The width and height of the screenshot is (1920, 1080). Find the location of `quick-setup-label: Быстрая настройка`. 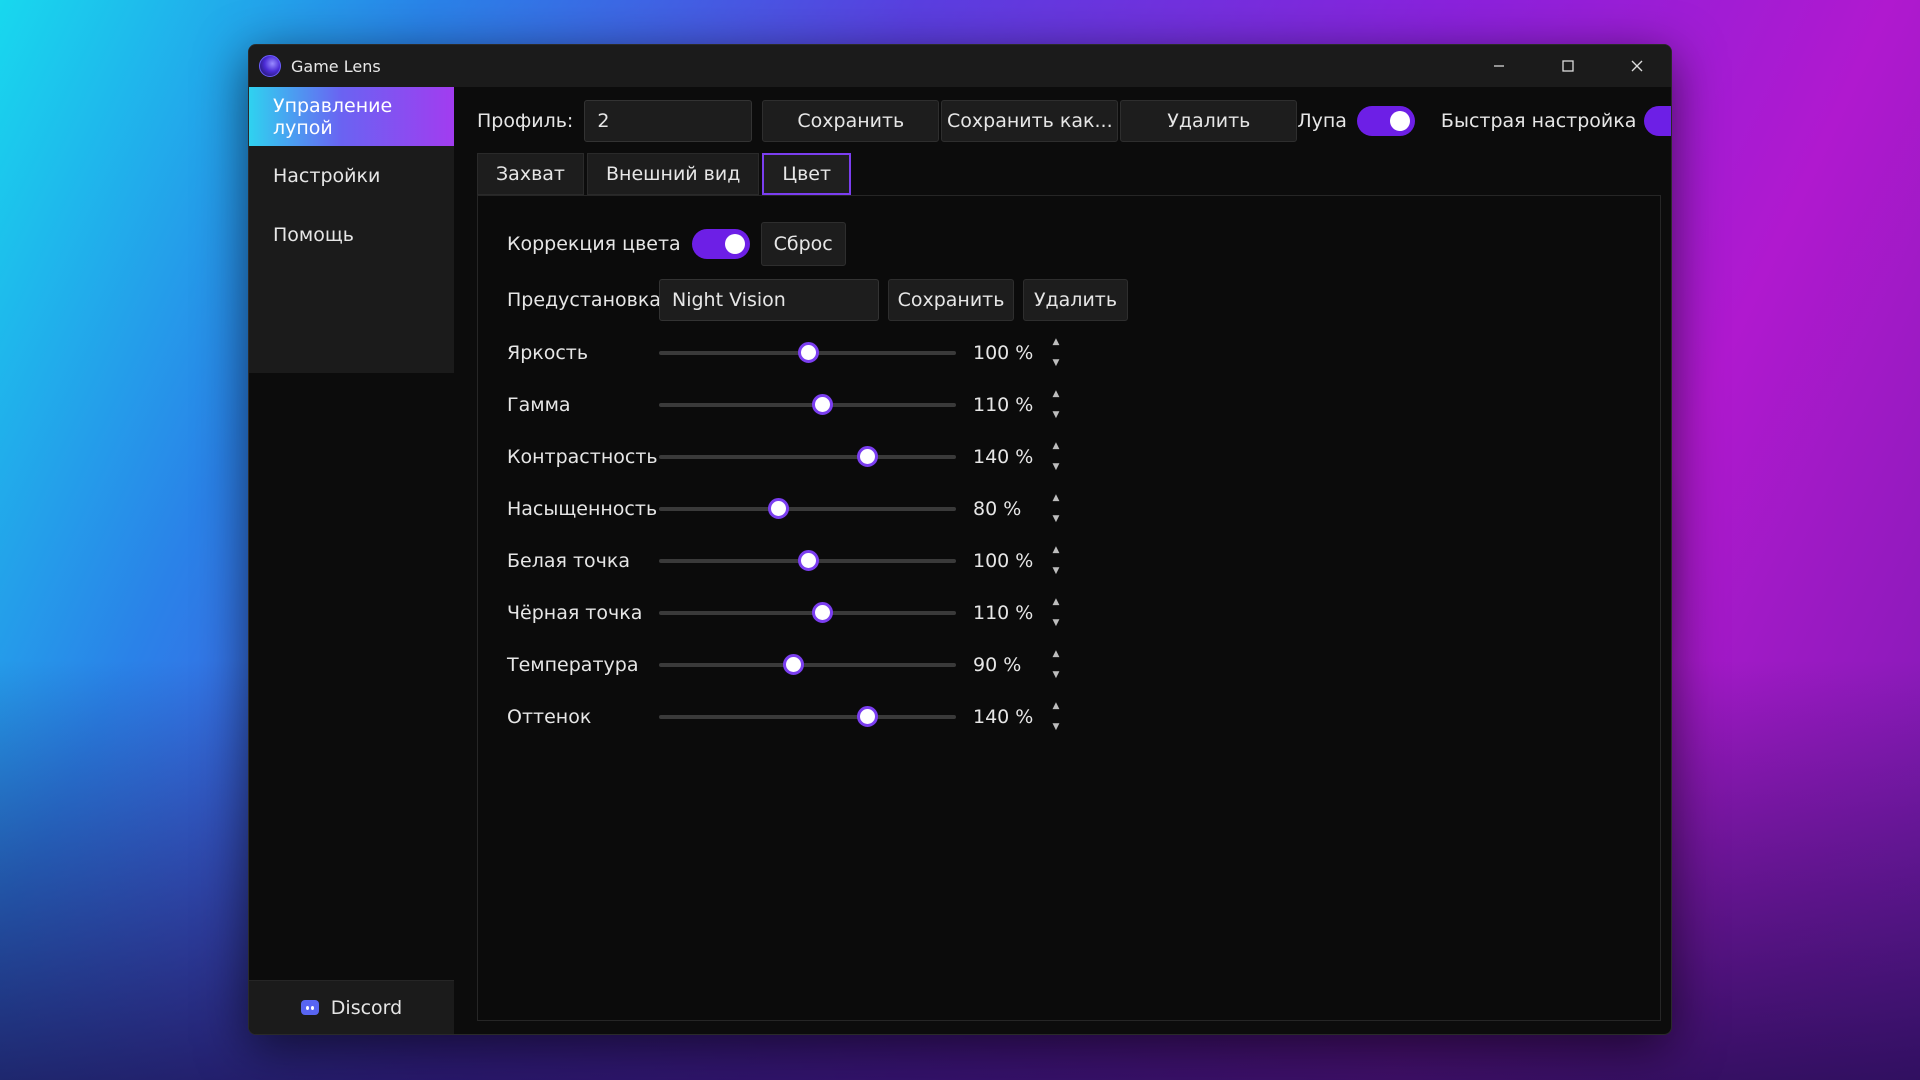

quick-setup-label: Быстрая настройка is located at coordinates (1538, 121).